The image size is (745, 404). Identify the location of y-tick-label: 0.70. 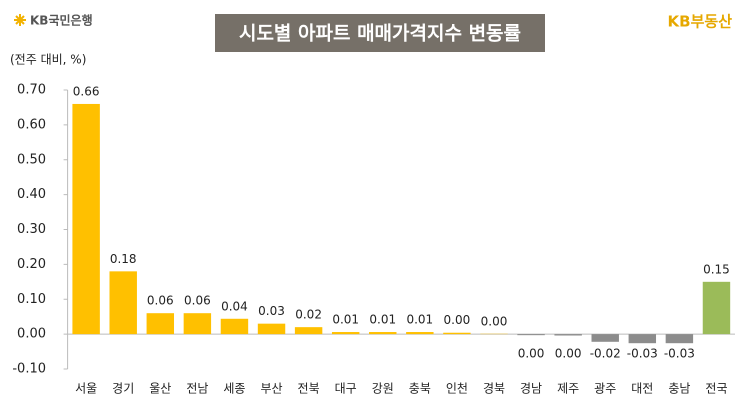
(31, 90).